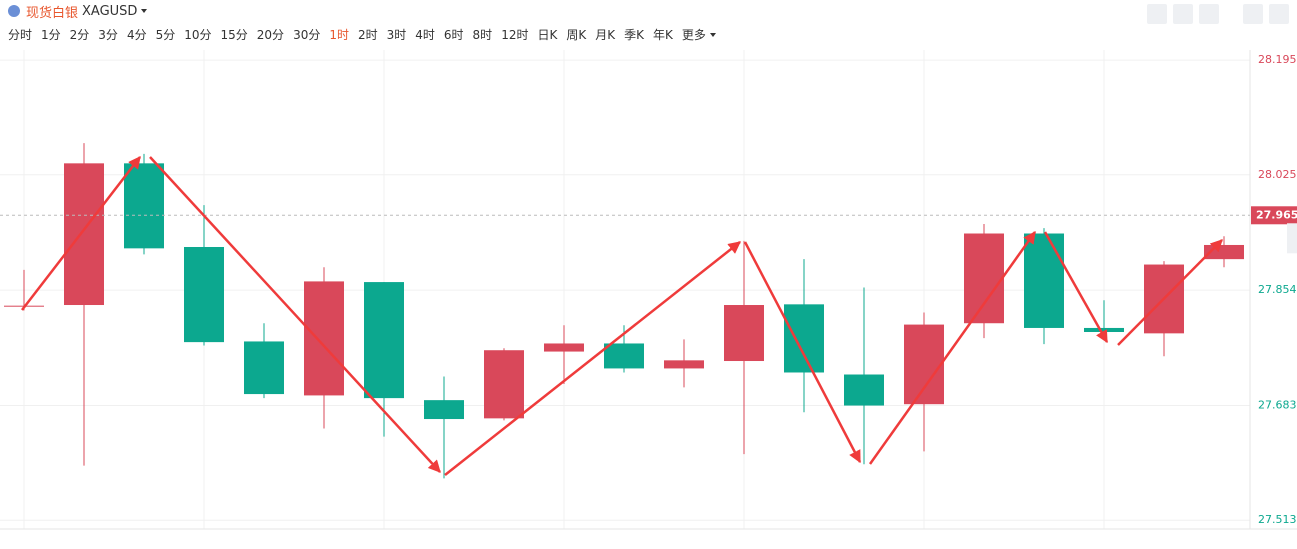 This screenshot has width=1297, height=549. Describe the element at coordinates (198, 35) in the screenshot. I see `period-button: 10分` at that location.